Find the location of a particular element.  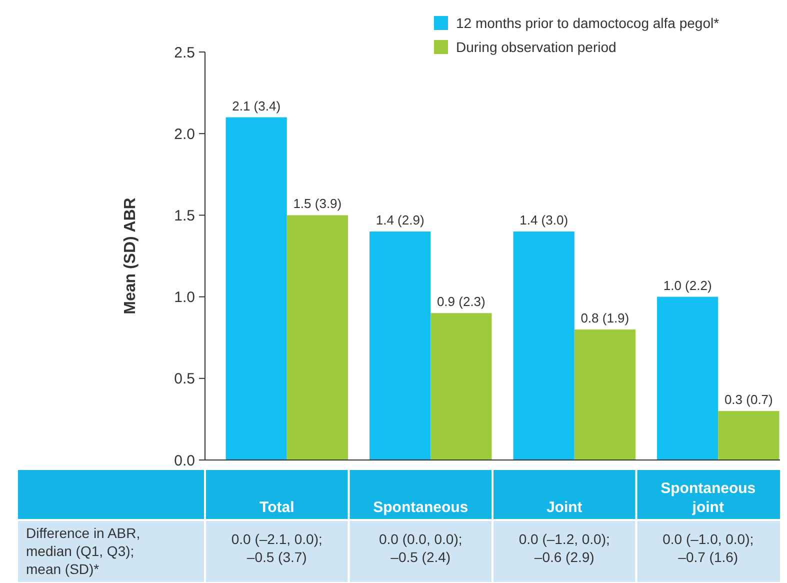

data-label: 1.0 (2.2) is located at coordinates (687, 285).